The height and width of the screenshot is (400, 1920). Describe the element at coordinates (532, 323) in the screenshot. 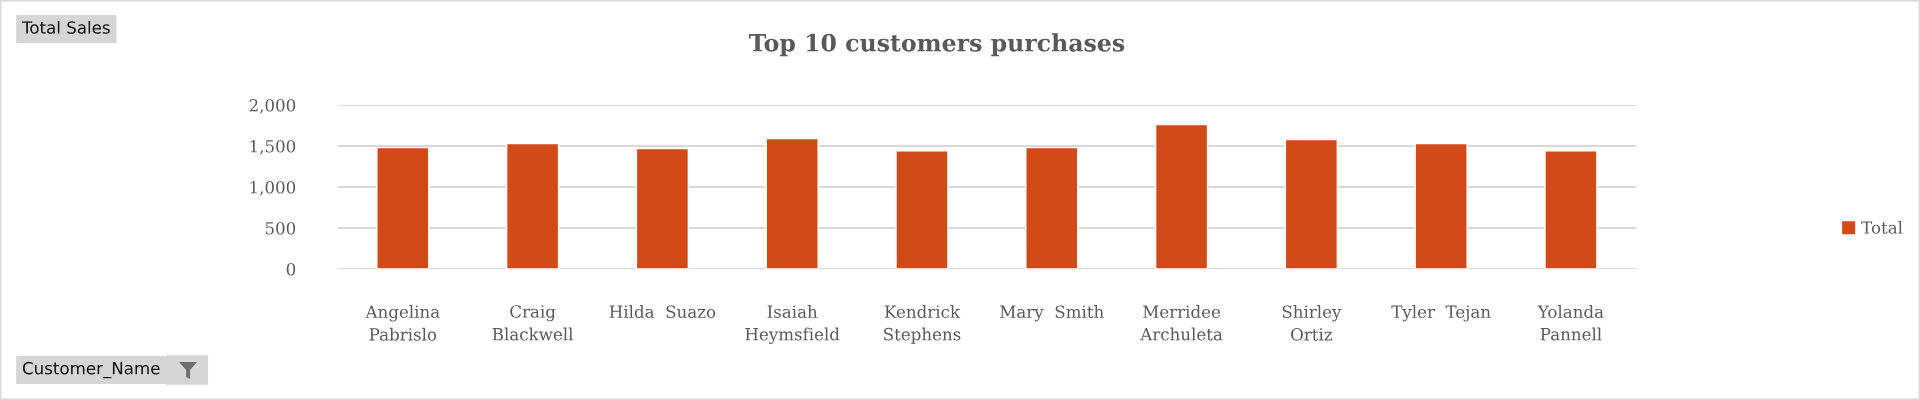

I see `x-tick-label: Craig Blackwell` at that location.